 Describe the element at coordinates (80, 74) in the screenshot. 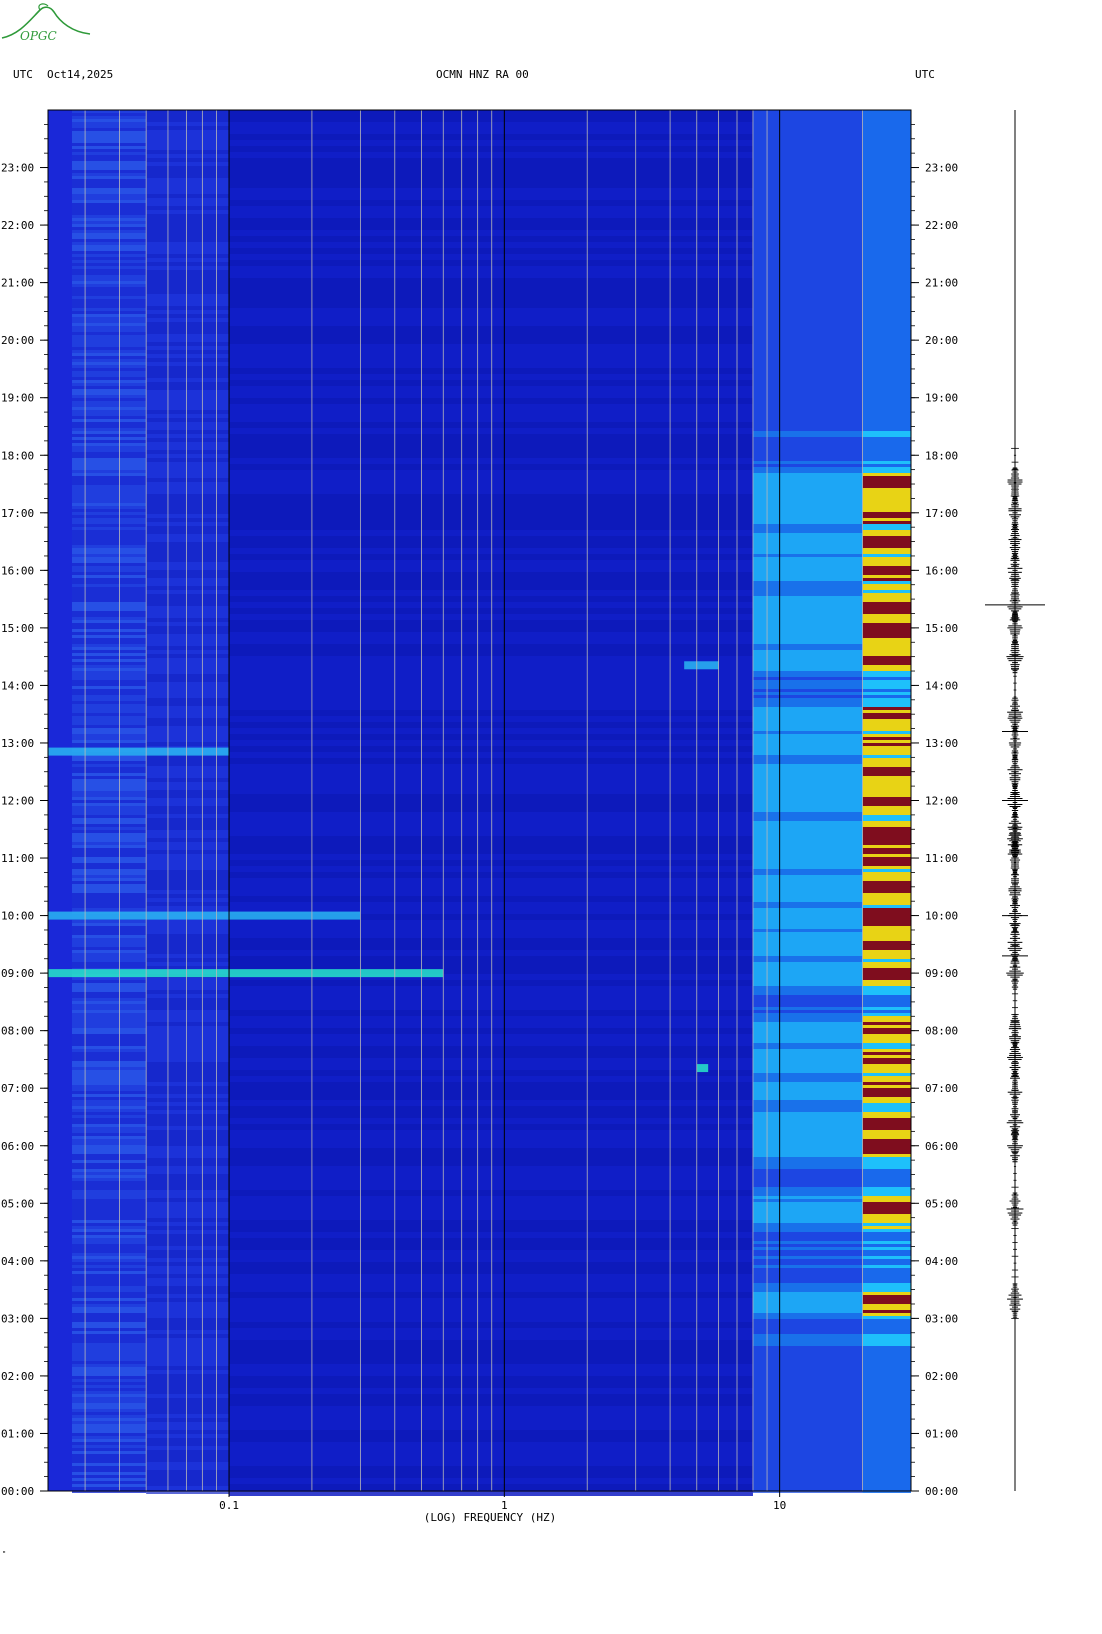

I see `header-date: Oct14,2025` at that location.